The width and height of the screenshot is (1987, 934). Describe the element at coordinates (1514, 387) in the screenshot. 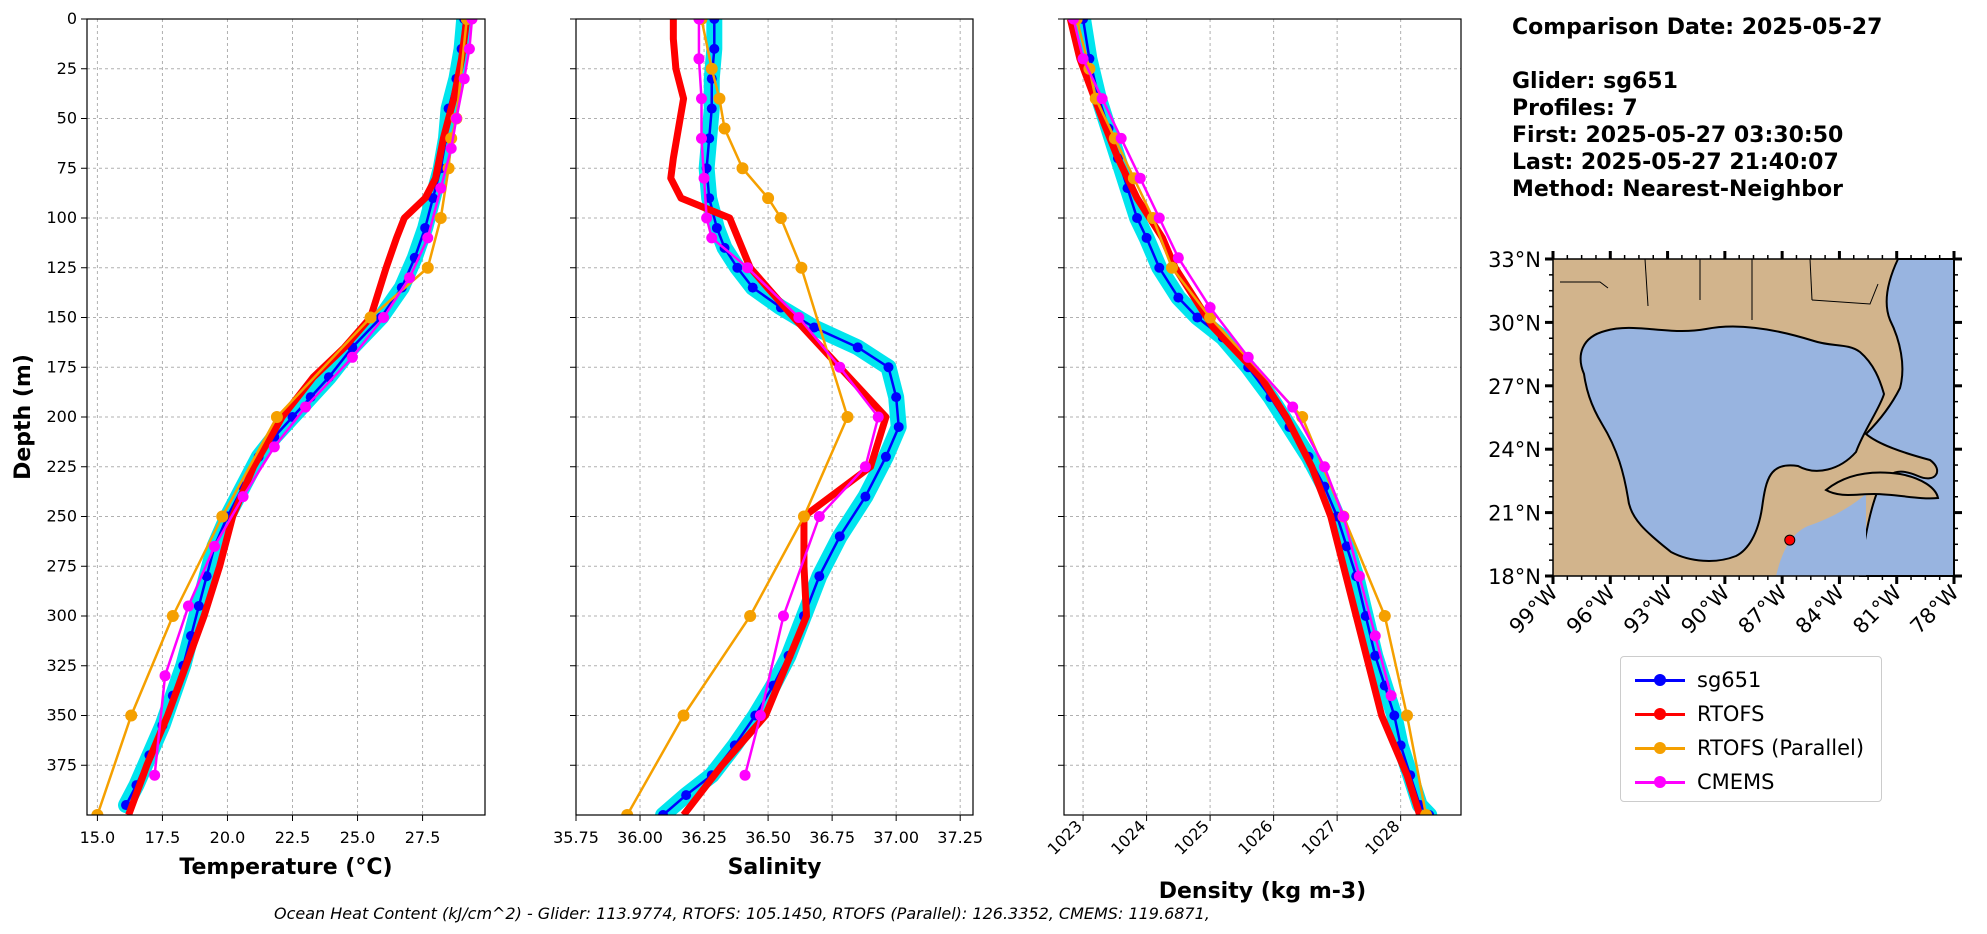

I see `lat-tick-label: 27°N` at that location.